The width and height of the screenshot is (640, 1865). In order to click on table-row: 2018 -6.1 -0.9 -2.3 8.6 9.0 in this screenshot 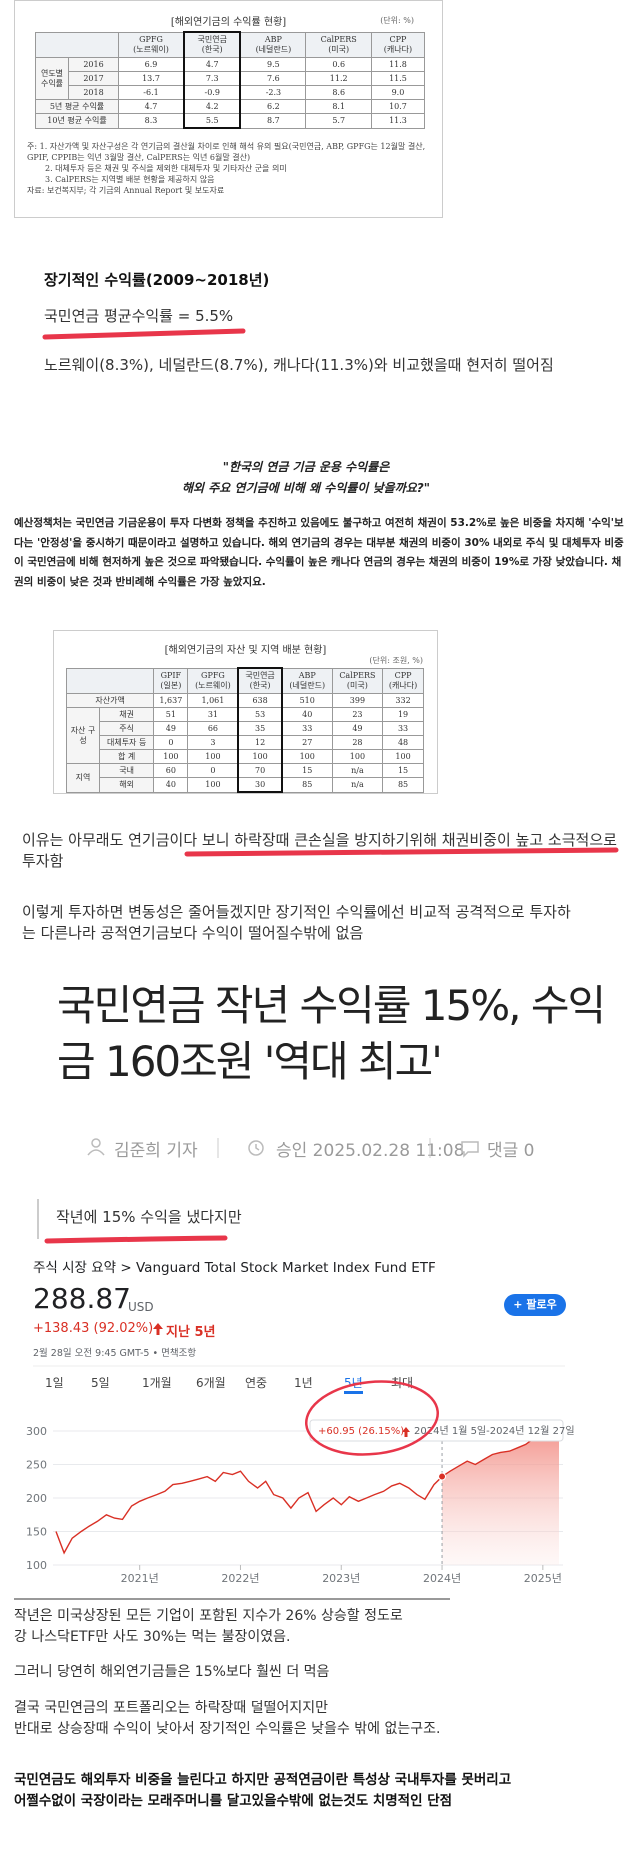, I will do `click(231, 92)`.